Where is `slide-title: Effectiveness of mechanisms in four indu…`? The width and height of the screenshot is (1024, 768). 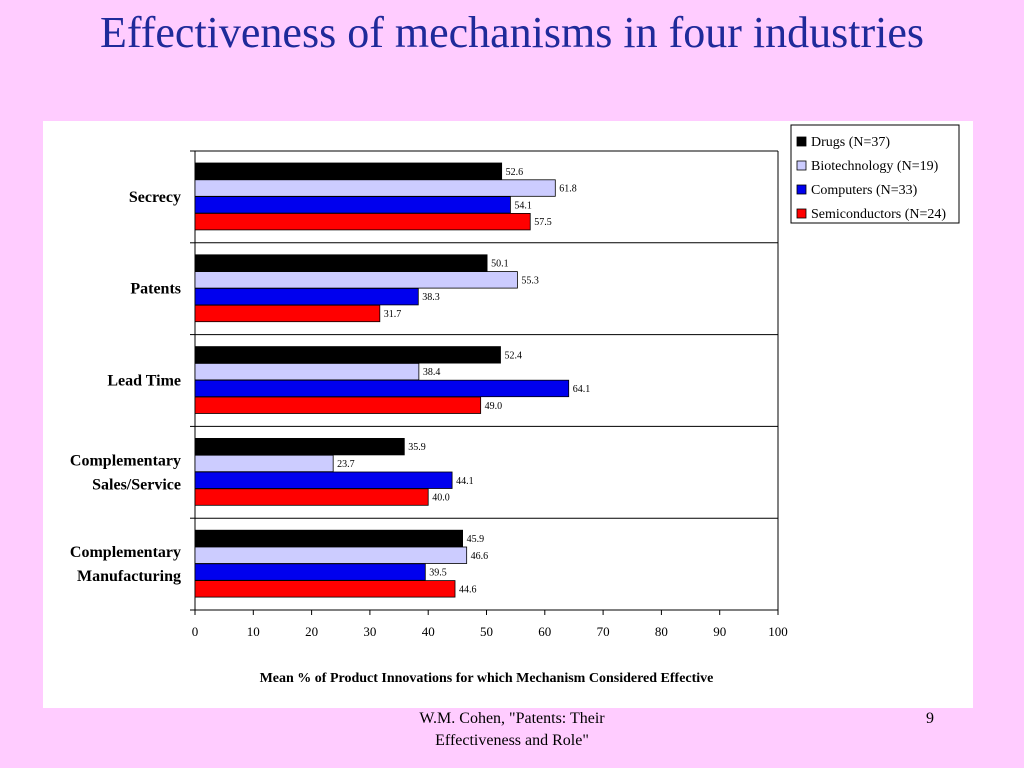 slide-title: Effectiveness of mechanisms in four indu… is located at coordinates (512, 32).